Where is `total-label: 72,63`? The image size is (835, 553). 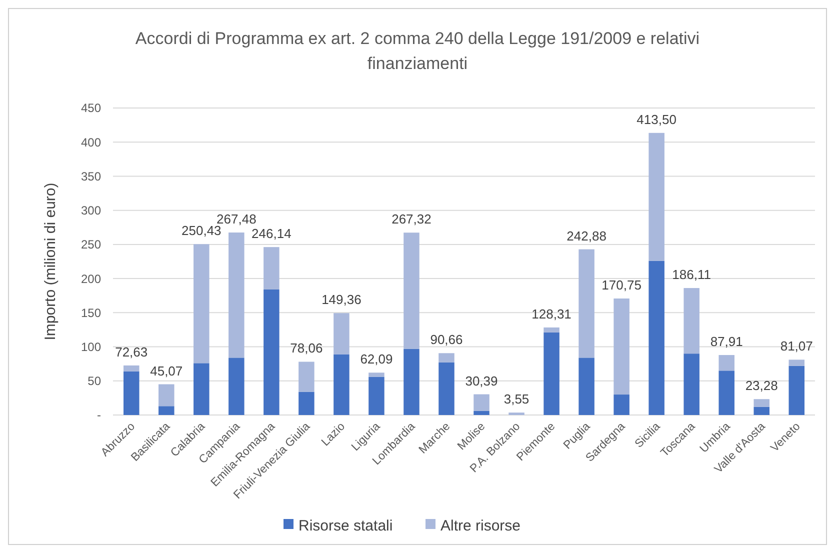
total-label: 72,63 is located at coordinates (131, 352).